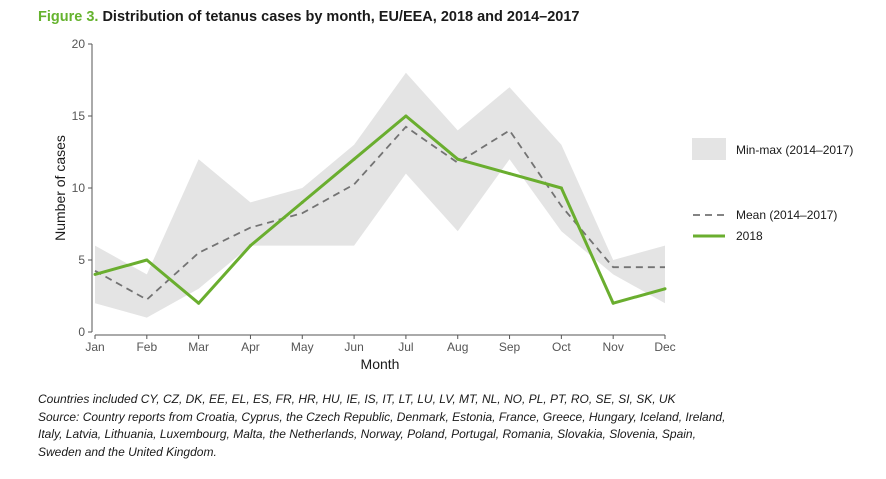 The height and width of the screenshot is (479, 886). Describe the element at coordinates (749, 236) in the screenshot. I see `legend-2018-label: 2018` at that location.